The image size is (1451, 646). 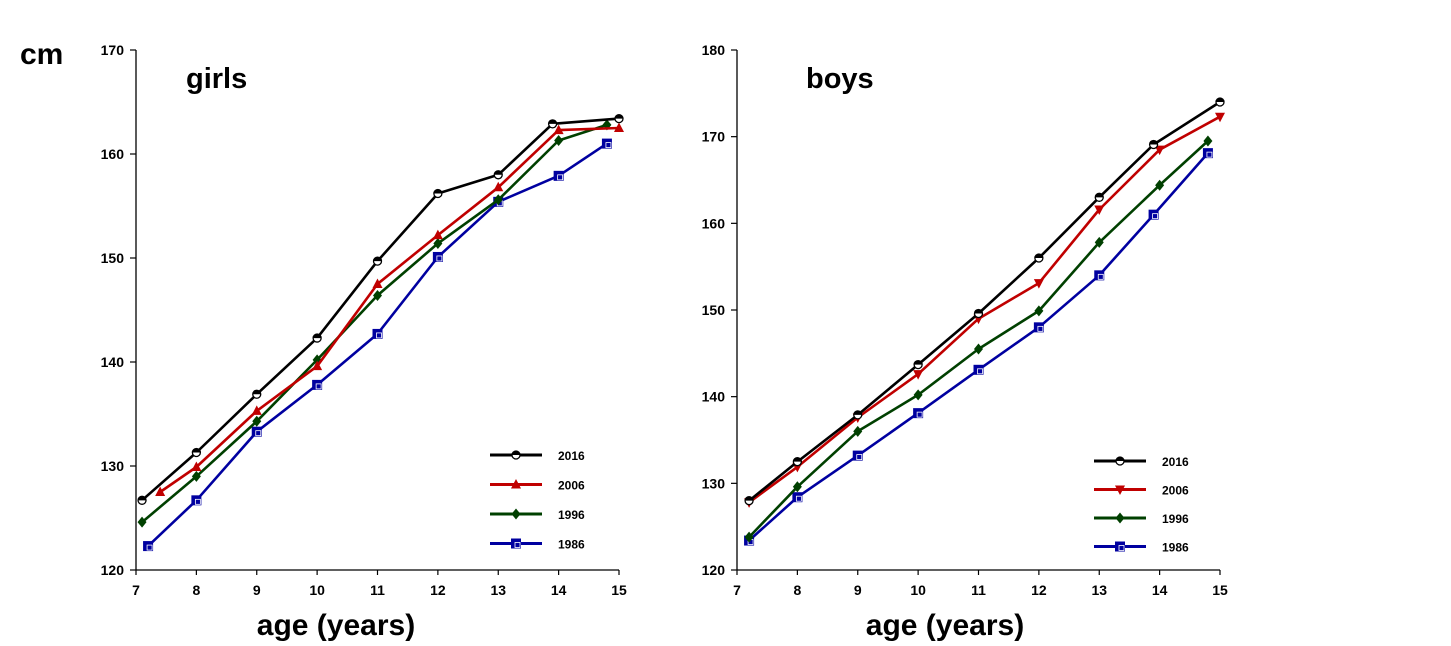 I want to click on x-tick-label: 10, so click(x=918, y=590).